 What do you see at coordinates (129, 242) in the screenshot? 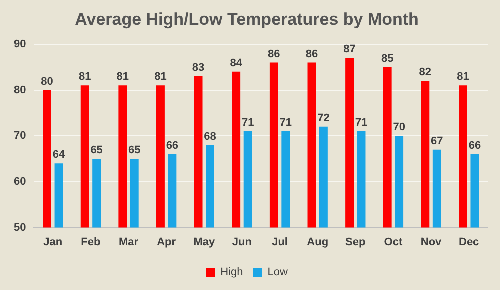
I see `x-tick-label: Mar` at bounding box center [129, 242].